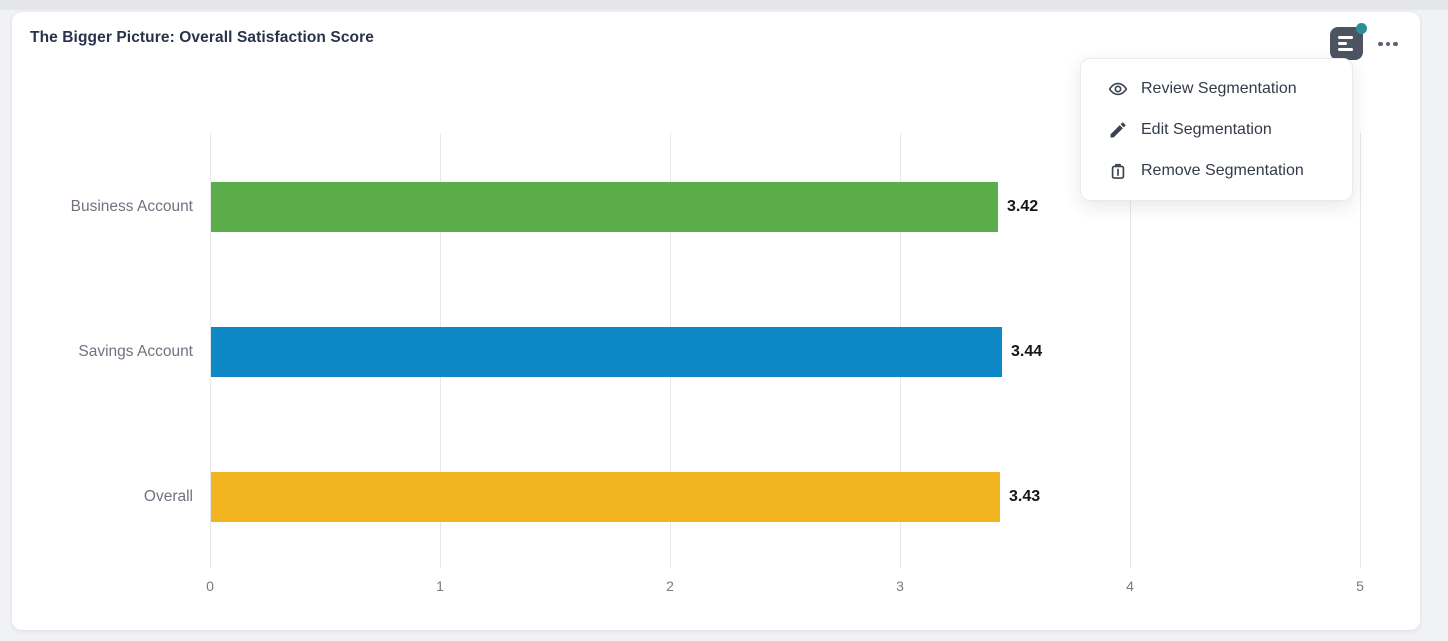 This screenshot has width=1448, height=641. I want to click on bar-value-label: 3.44, so click(1027, 351).